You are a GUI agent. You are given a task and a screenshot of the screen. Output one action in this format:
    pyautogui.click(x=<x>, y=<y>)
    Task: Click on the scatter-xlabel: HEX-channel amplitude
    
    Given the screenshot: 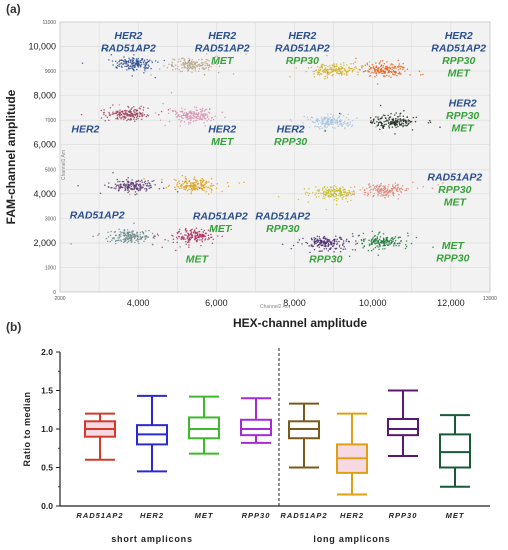 What is the action you would take?
    pyautogui.click(x=300, y=323)
    